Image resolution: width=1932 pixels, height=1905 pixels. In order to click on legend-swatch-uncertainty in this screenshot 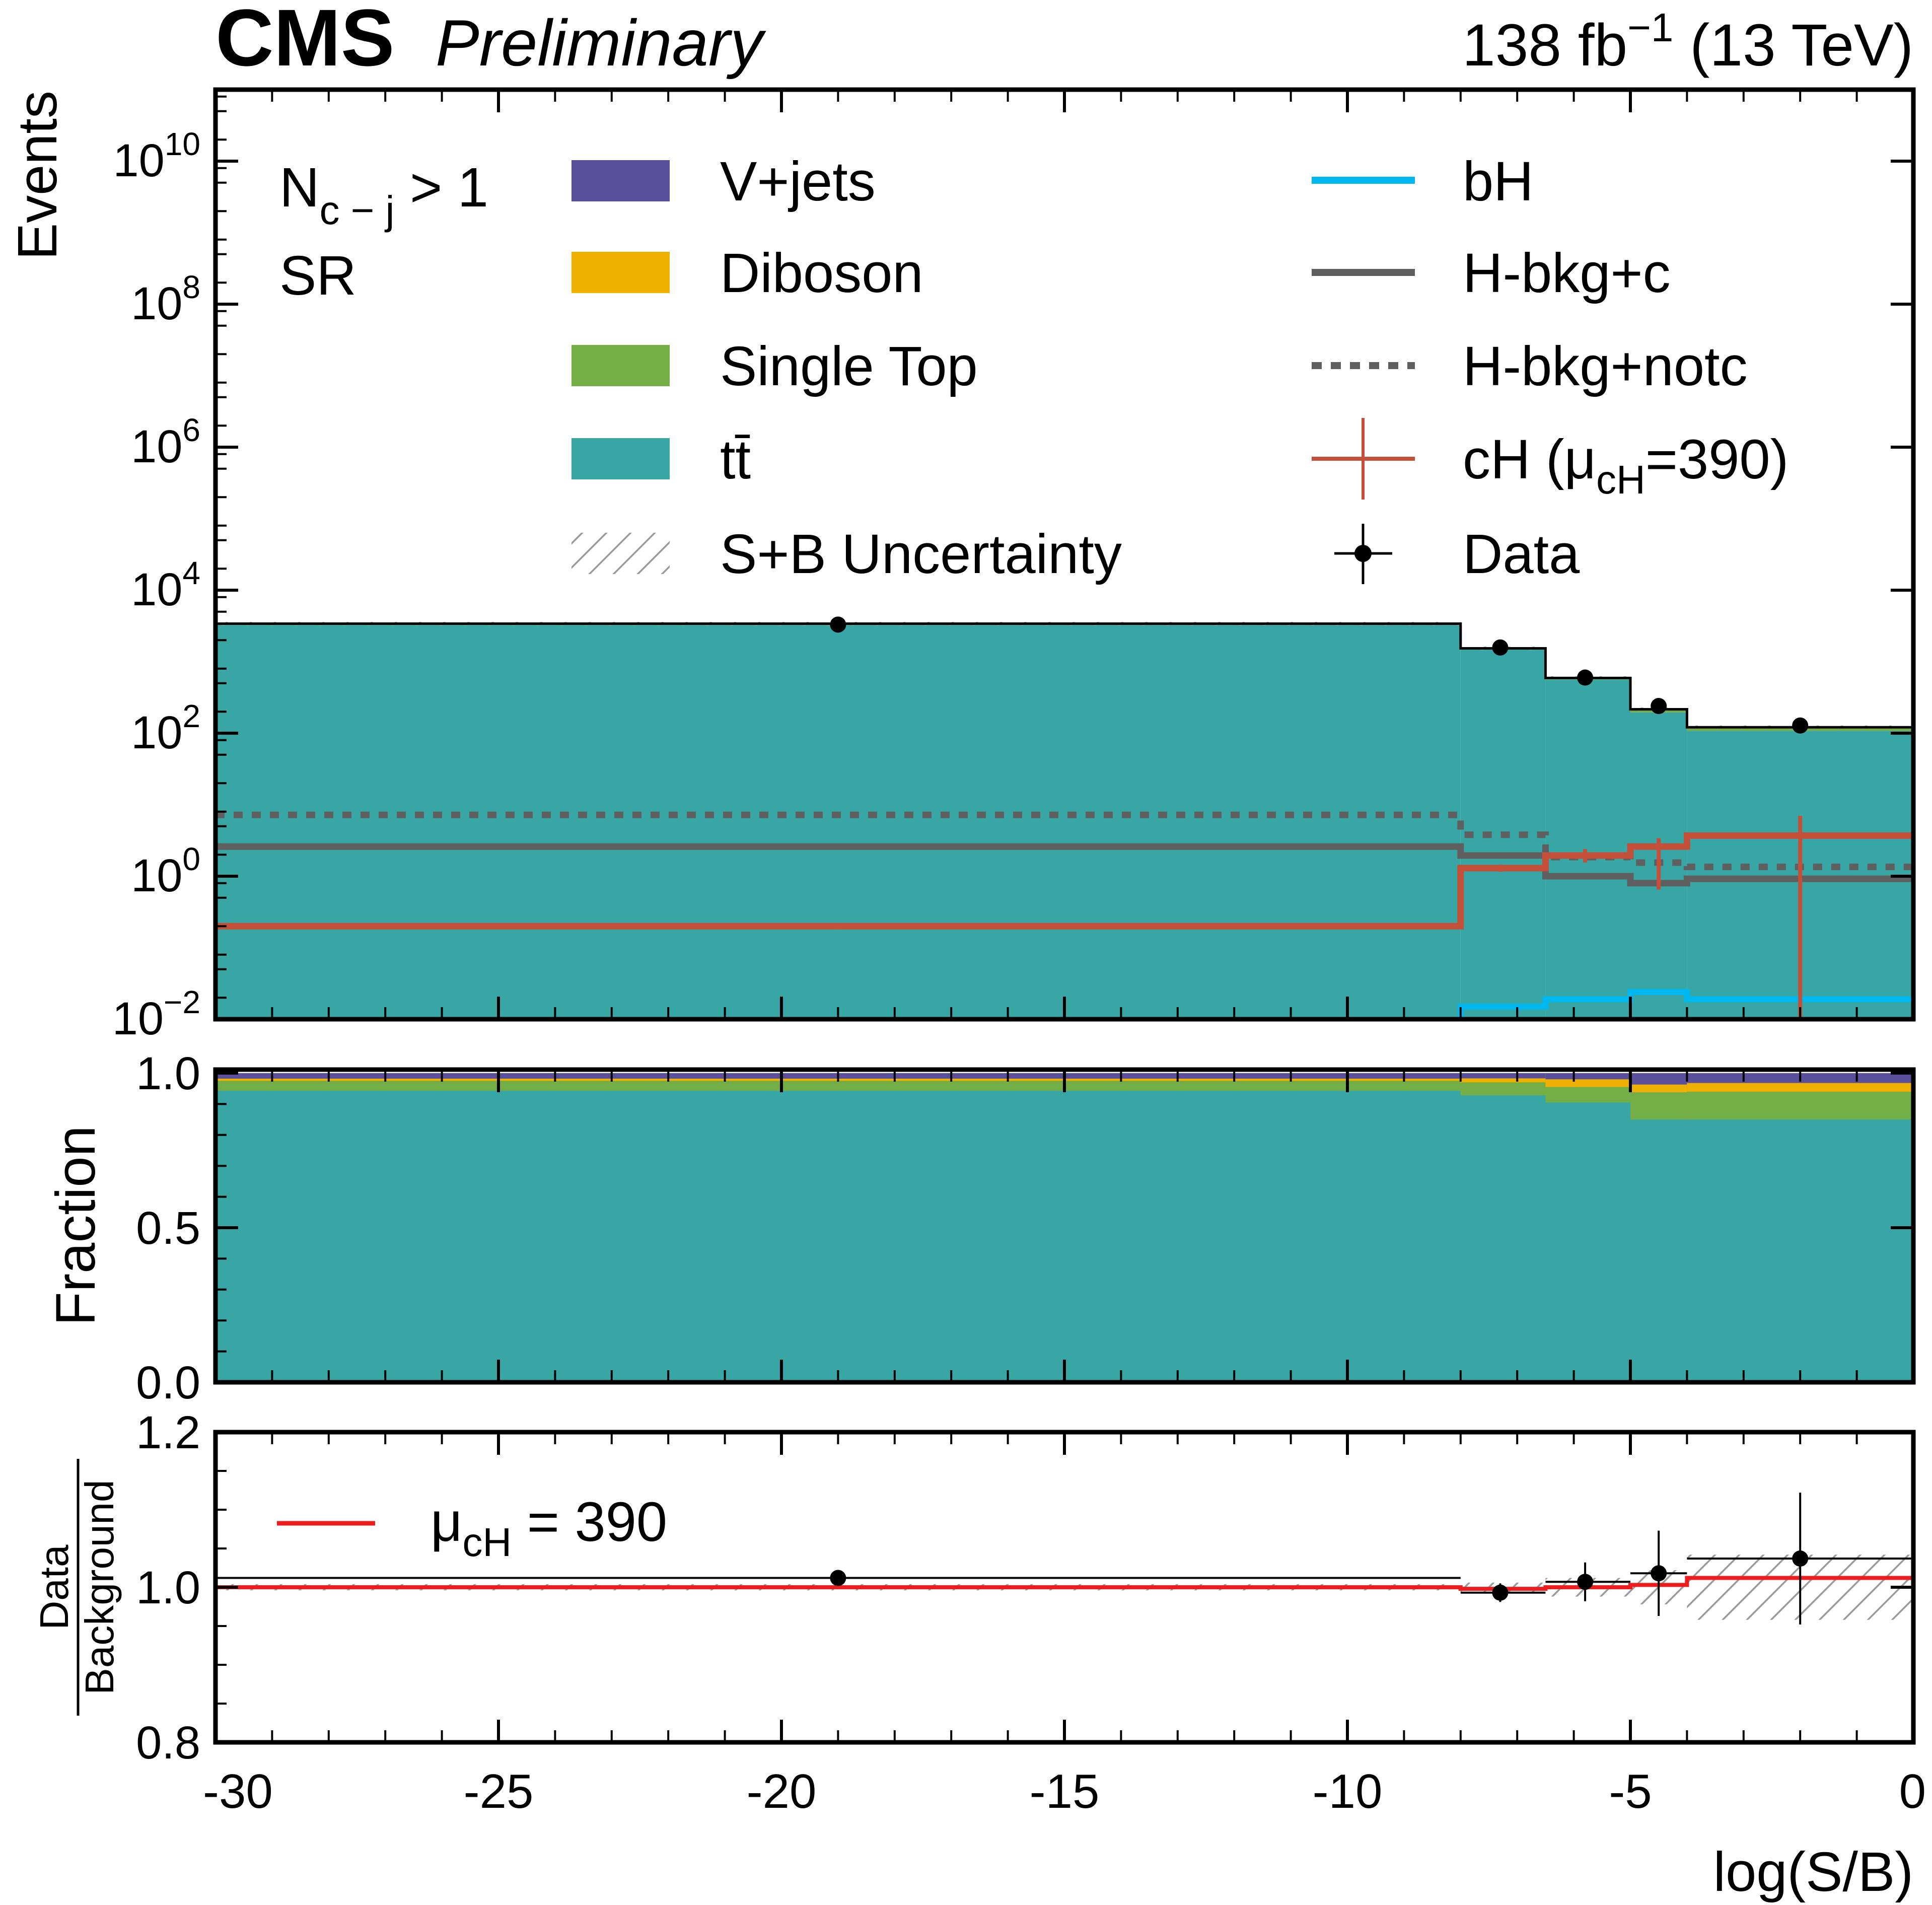, I will do `click(620, 553)`.